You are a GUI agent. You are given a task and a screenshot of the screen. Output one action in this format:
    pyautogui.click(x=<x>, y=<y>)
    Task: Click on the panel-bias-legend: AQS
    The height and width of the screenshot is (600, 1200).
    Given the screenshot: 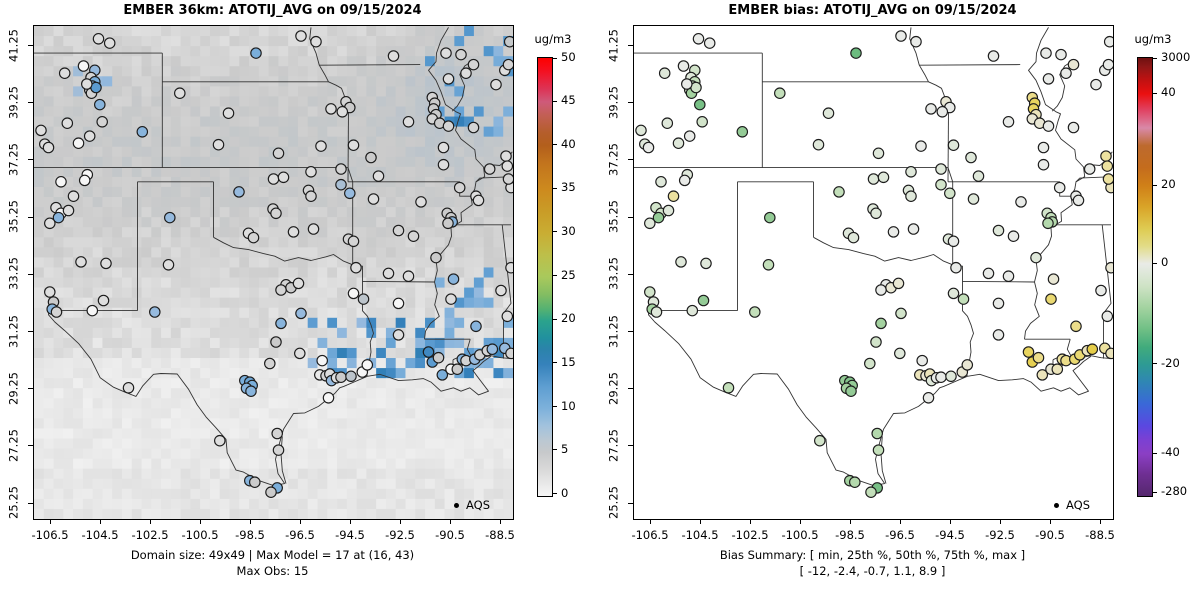 What is the action you would take?
    pyautogui.click(x=1072, y=505)
    